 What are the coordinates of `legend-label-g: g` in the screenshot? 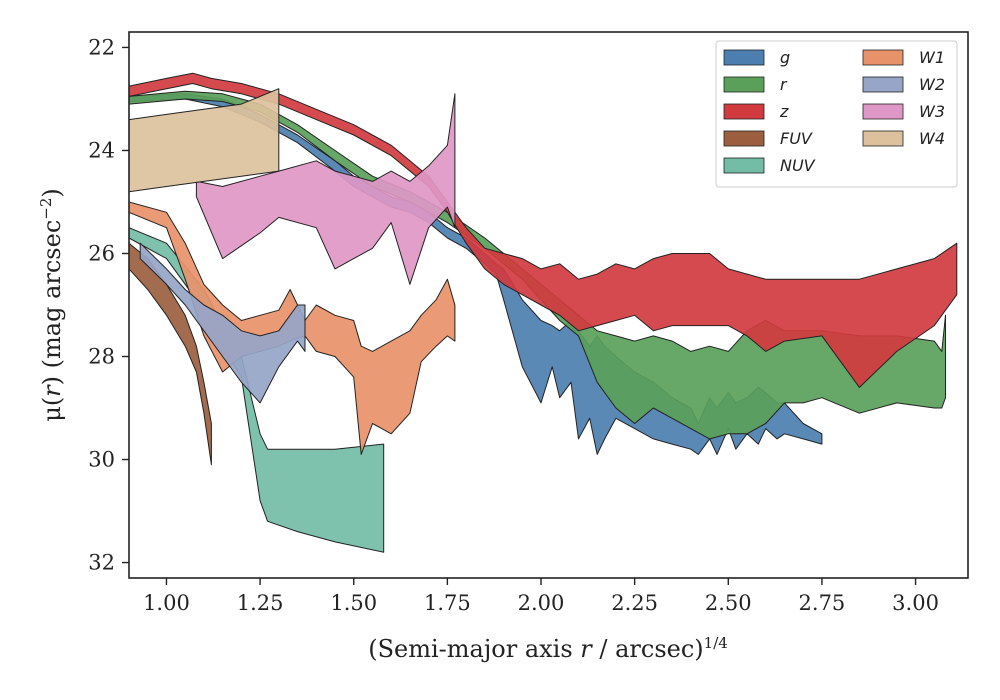 It's located at (785, 57).